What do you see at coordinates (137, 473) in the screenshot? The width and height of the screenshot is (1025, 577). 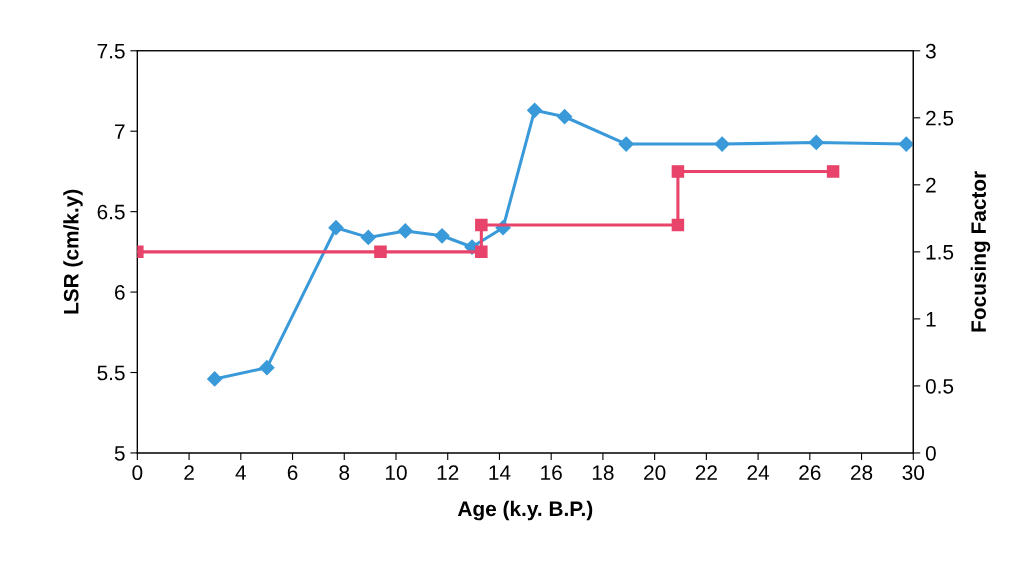 I see `x-tick-label: 0` at bounding box center [137, 473].